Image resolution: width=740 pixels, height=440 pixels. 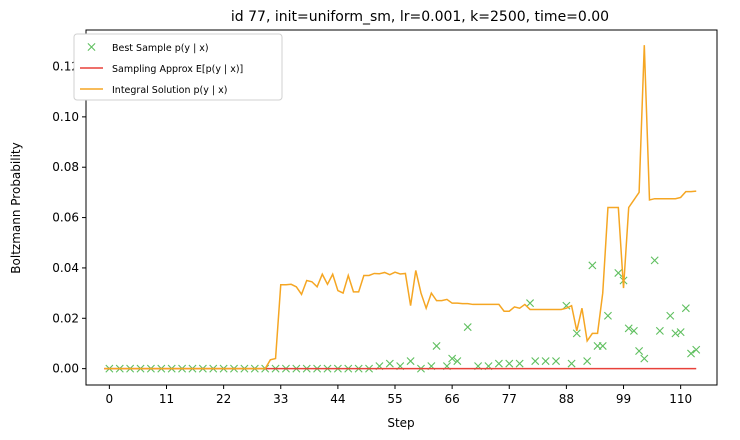 I want to click on legend-label-sampling-approx: Sampling Approx E[p(y | x)], so click(x=177, y=69).